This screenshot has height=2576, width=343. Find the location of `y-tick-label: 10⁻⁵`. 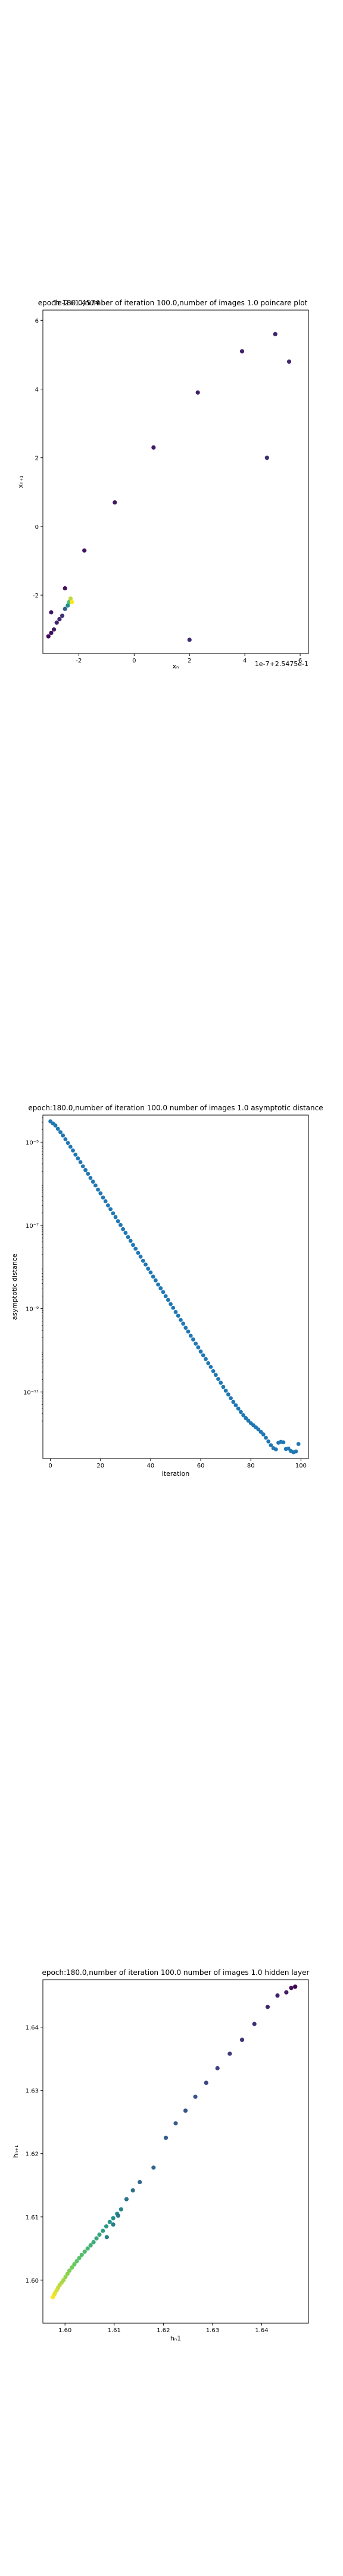

y-tick-label: 10⁻⁵ is located at coordinates (33, 1143).